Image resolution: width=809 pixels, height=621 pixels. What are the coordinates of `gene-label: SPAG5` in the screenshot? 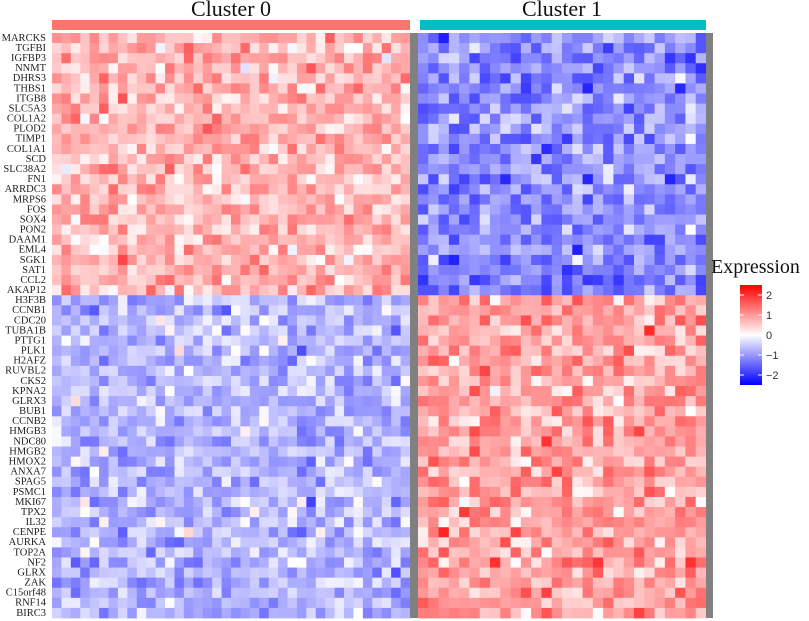 It's located at (30, 482).